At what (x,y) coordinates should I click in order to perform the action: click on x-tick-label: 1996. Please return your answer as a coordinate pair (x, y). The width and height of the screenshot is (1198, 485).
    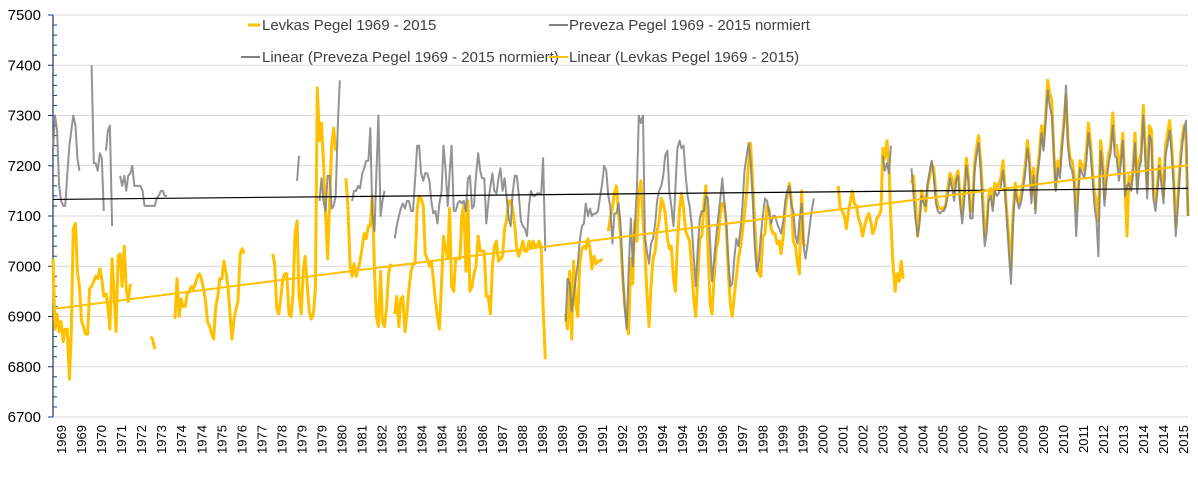
    Looking at the image, I should click on (722, 439).